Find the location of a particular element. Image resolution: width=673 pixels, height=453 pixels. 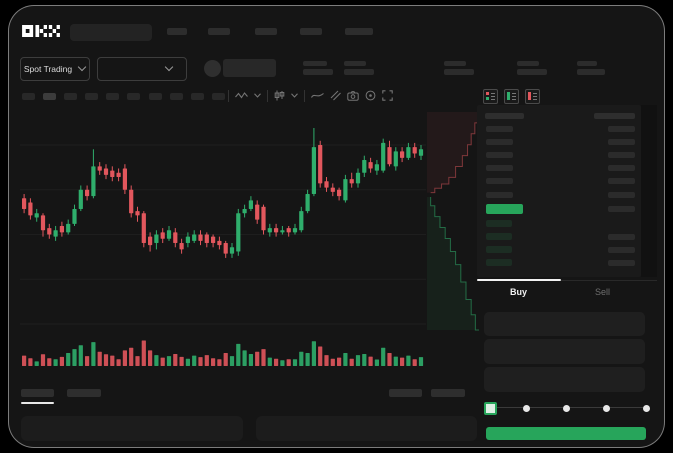

indicators-wave-icon is located at coordinates (241, 95).